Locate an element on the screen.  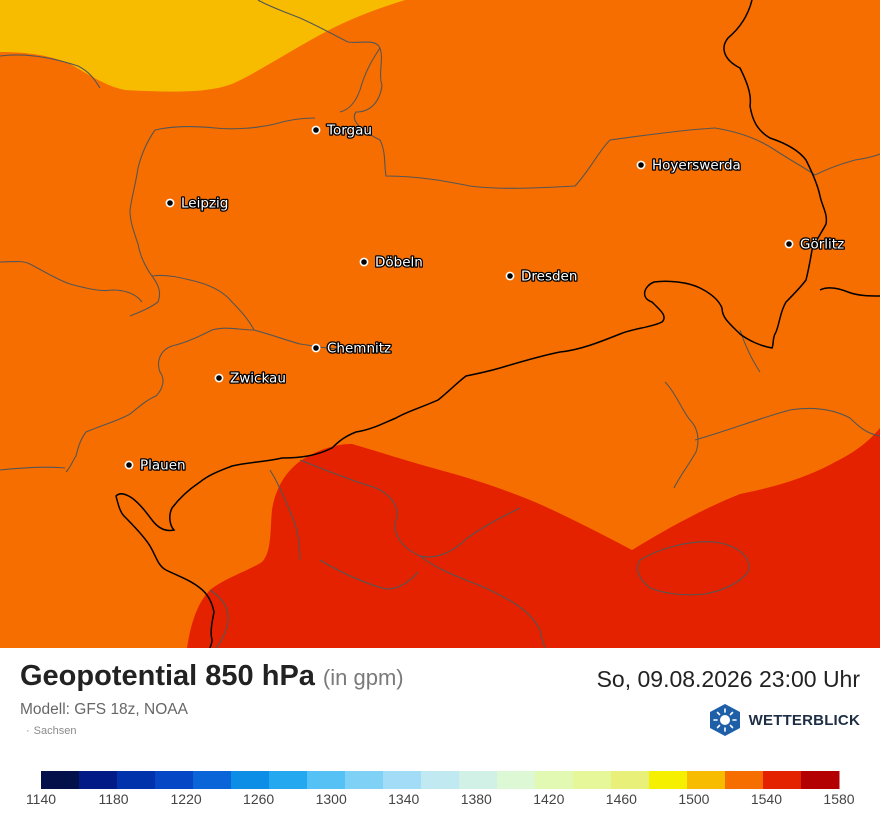
valid-datetime: So, 09.08.2026 23:00 Uhr is located at coordinates (728, 679).